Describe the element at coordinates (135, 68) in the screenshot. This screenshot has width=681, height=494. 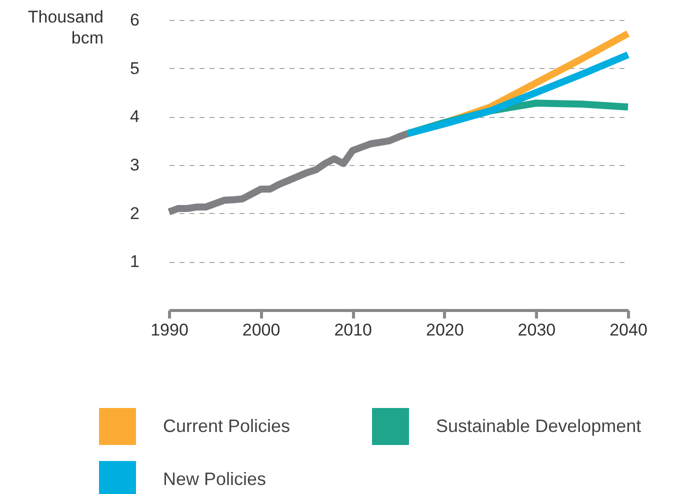
I see `y-tick-label: 5` at that location.